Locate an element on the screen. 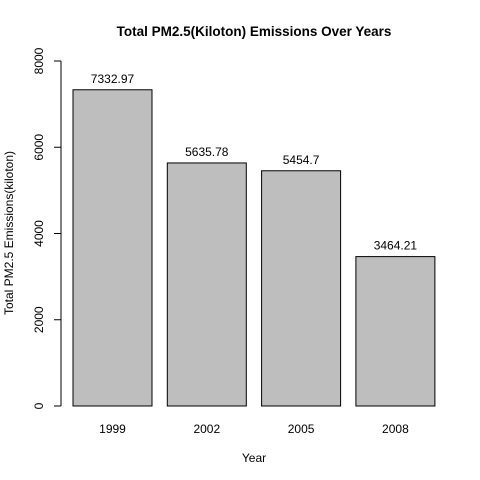 The image size is (480, 480). x-tick-label-2005: 2005 is located at coordinates (301, 429).